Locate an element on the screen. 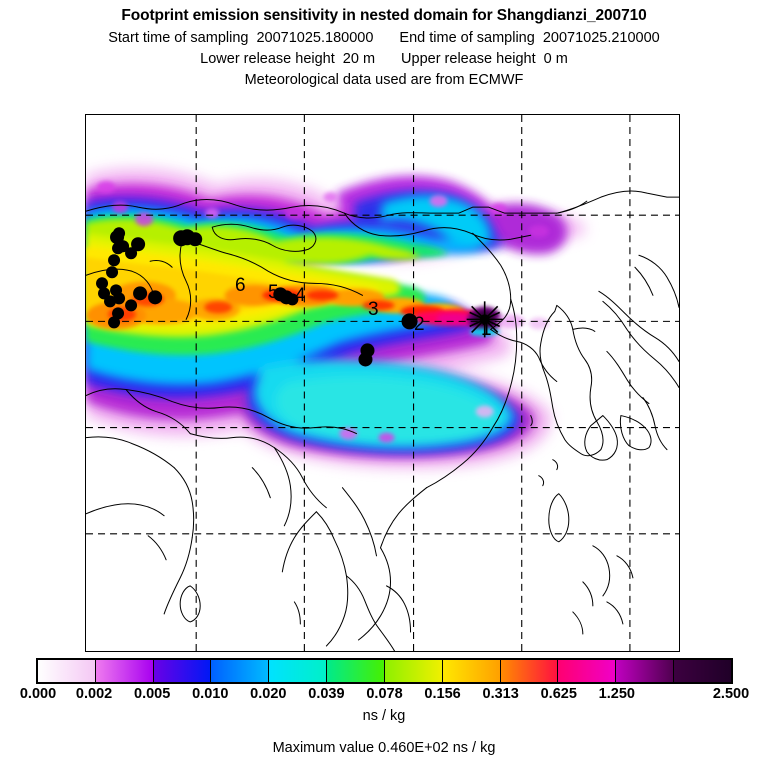 Image resolution: width=768 pixels, height=768 pixels. day-label-1: 1 is located at coordinates (486, 329).